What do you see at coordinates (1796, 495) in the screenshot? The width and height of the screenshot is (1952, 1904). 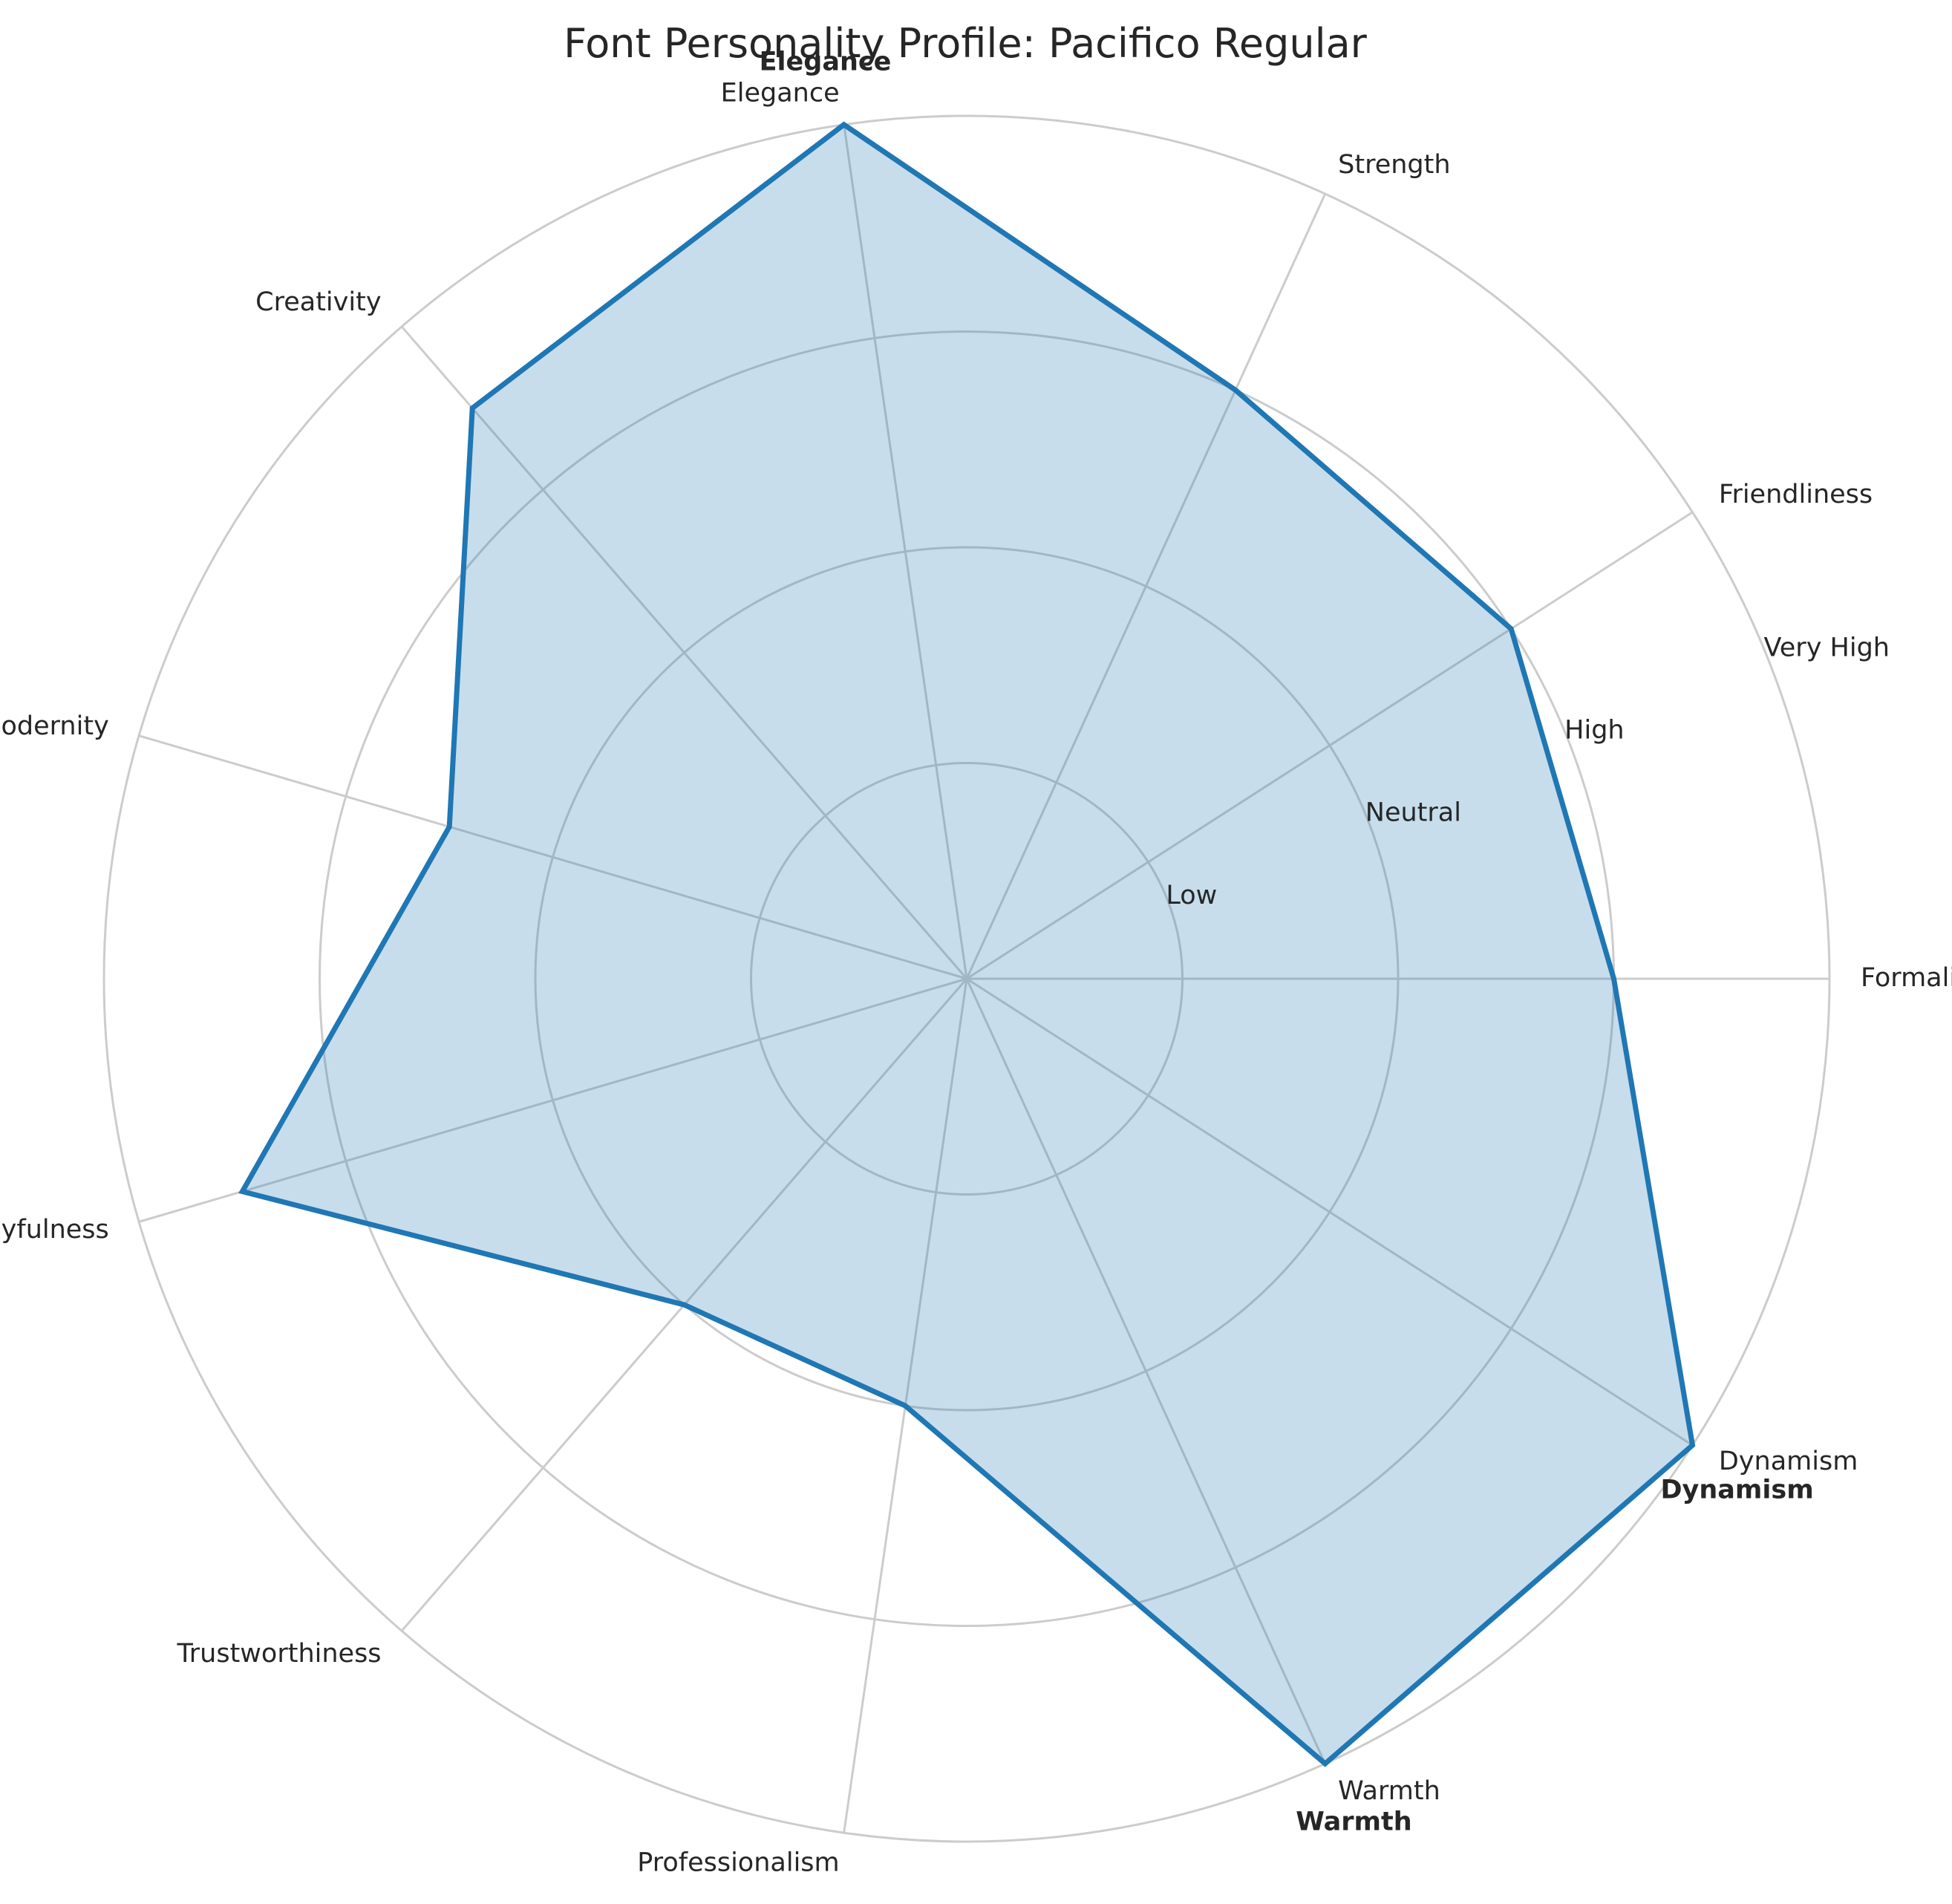 I see `category-label-friendliness: Friendliness` at bounding box center [1796, 495].